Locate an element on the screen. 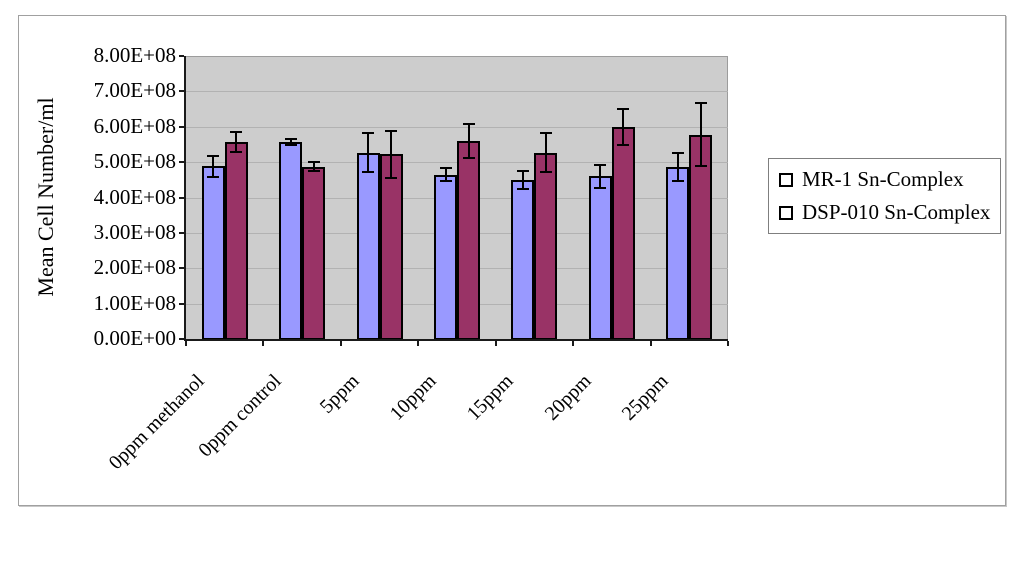 This screenshot has height=570, width=1024. bar-dsp010-15ppm is located at coordinates (546, 246).